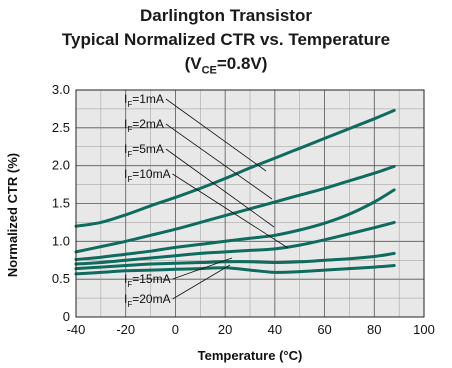 The image size is (452, 368). Describe the element at coordinates (61, 165) in the screenshot. I see `y-tick-label: 2.0` at that location.